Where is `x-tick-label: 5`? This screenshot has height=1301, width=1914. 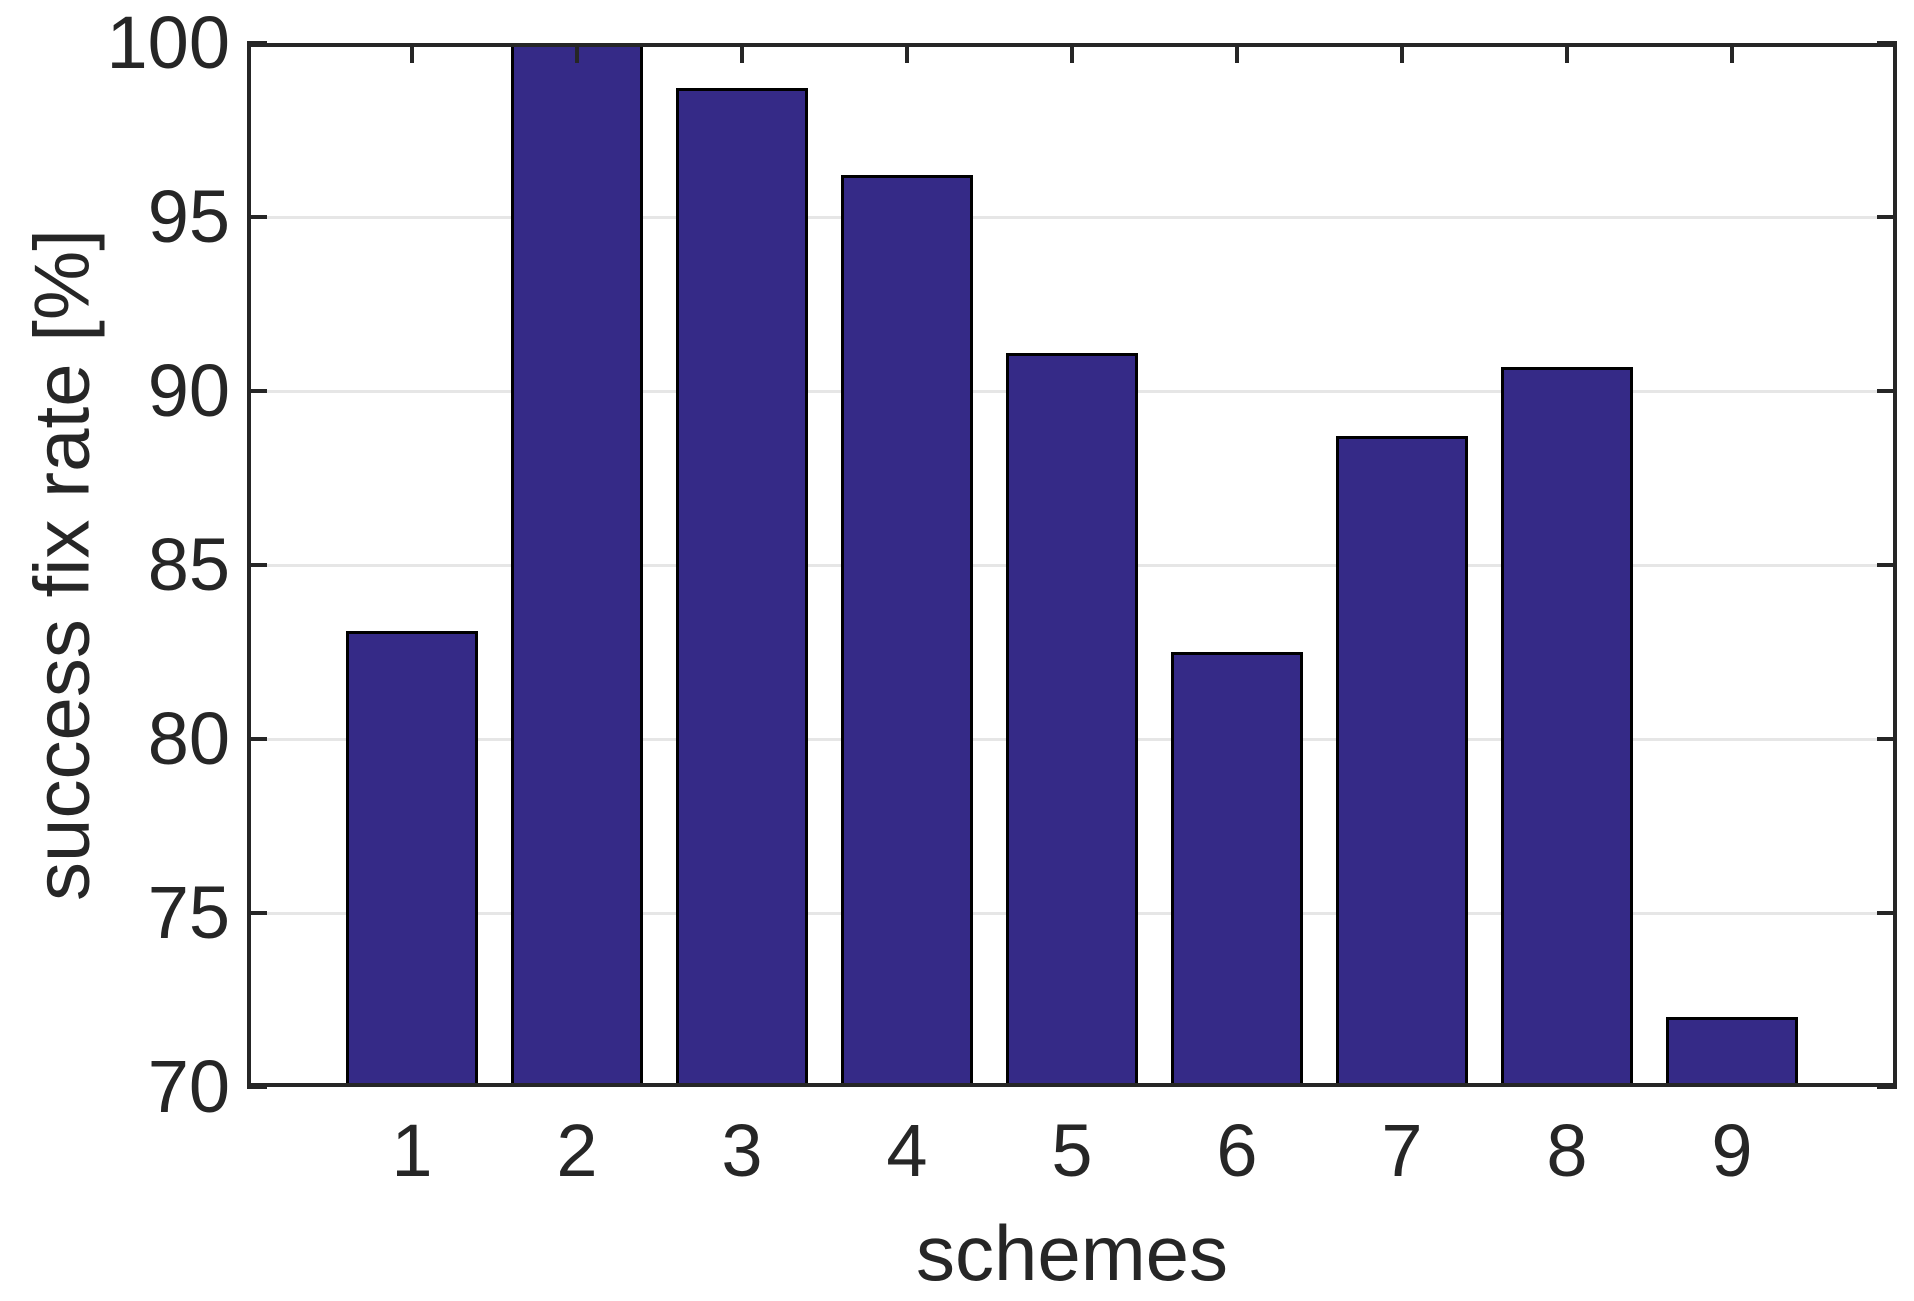 x-tick-label: 5 is located at coordinates (1072, 1150).